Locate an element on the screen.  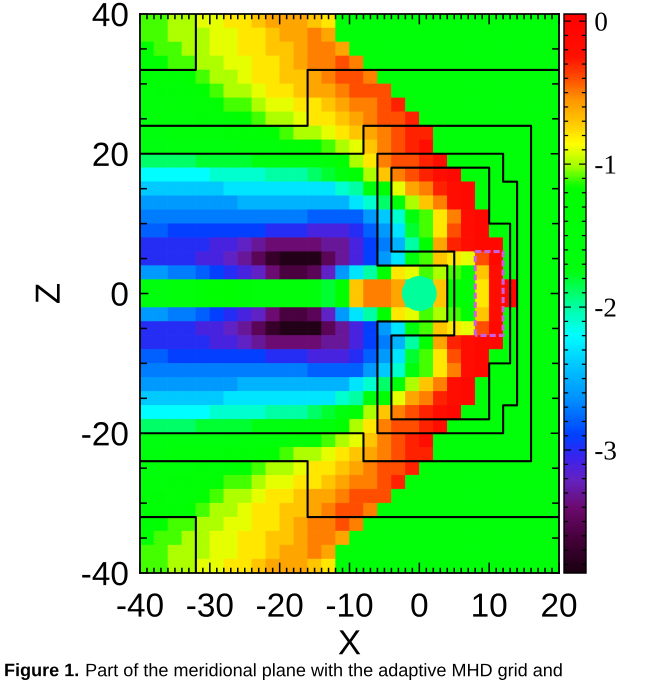
x-tick-label: -30 is located at coordinates (210, 605).